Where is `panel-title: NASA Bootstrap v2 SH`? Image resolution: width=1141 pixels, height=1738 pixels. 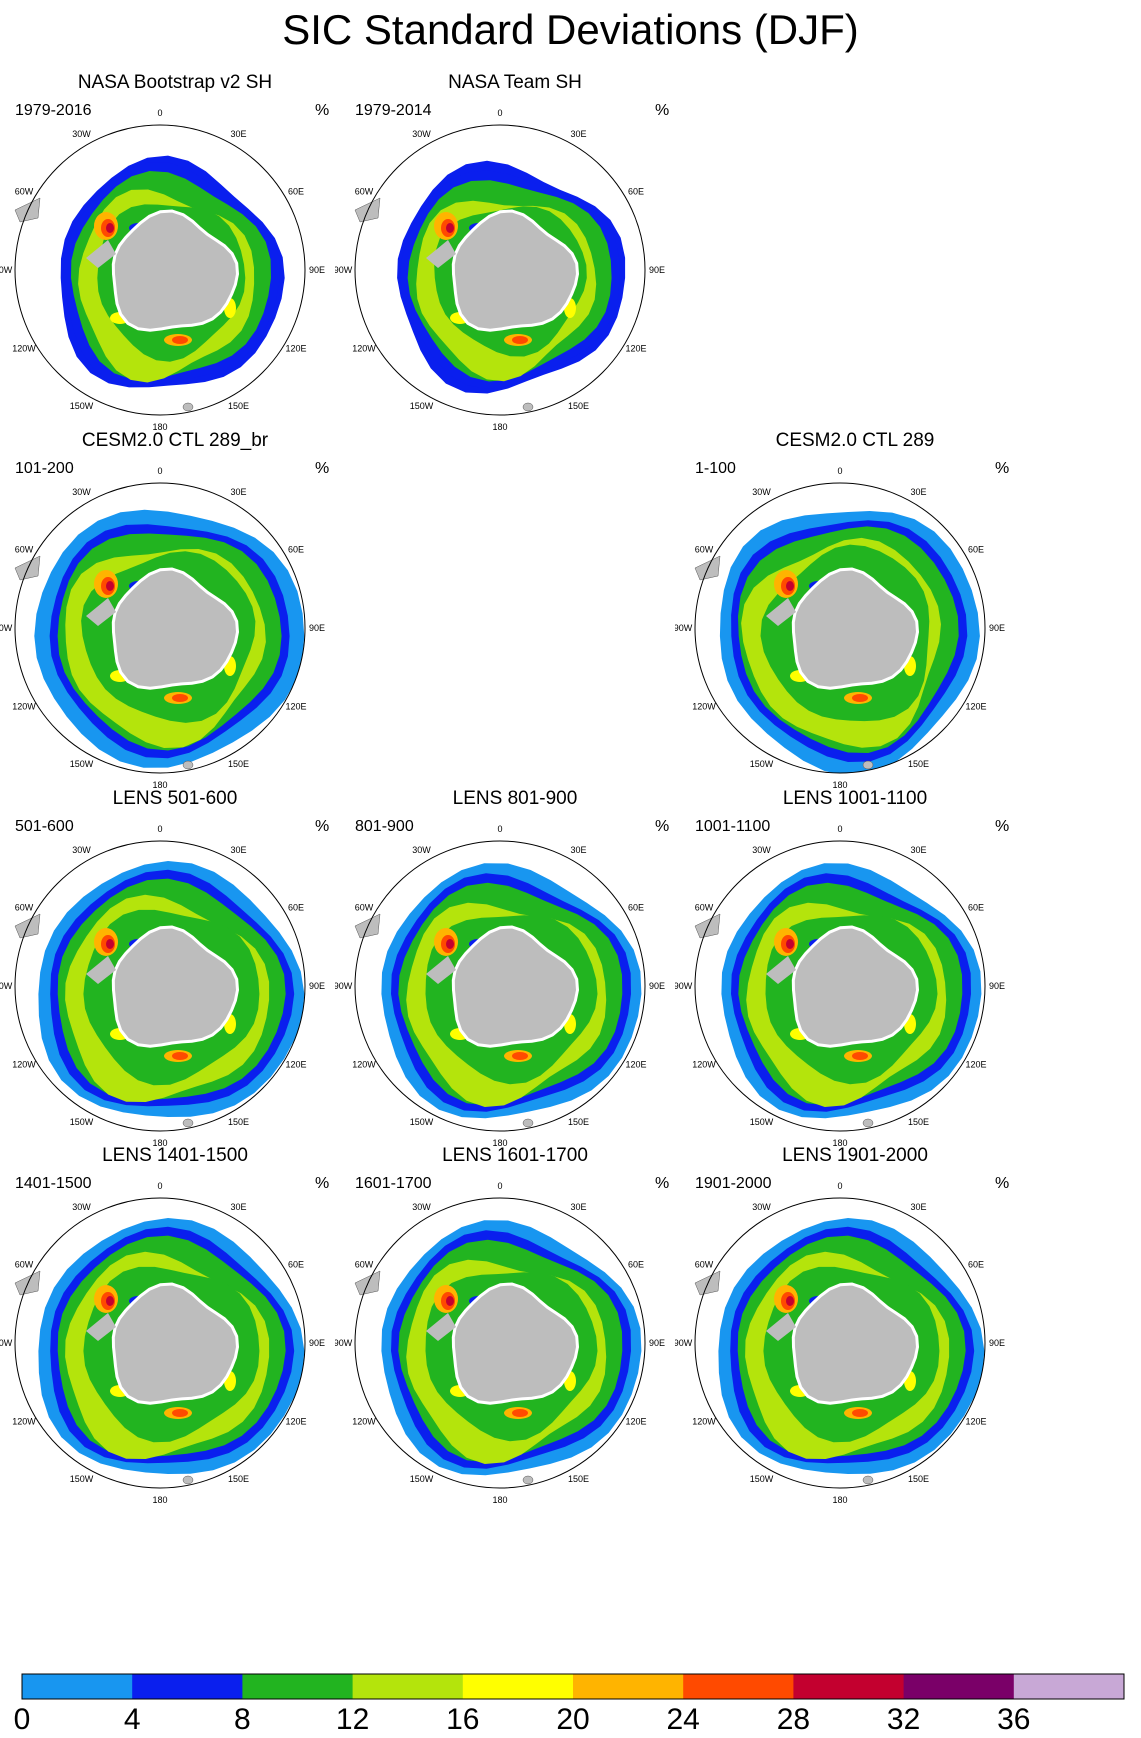
panel-title: NASA Bootstrap v2 SH is located at coordinates (175, 82).